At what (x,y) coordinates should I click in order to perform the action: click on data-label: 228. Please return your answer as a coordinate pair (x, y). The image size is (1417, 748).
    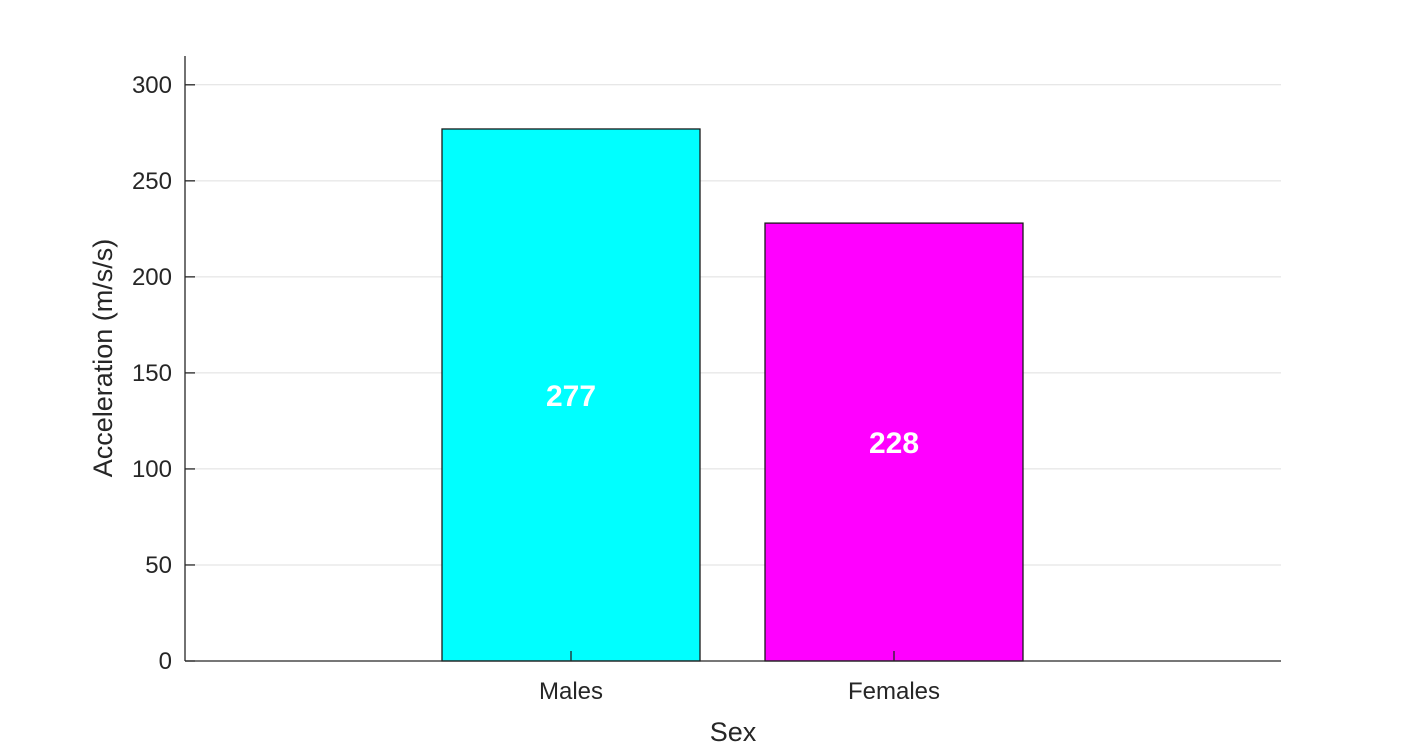
    Looking at the image, I should click on (894, 443).